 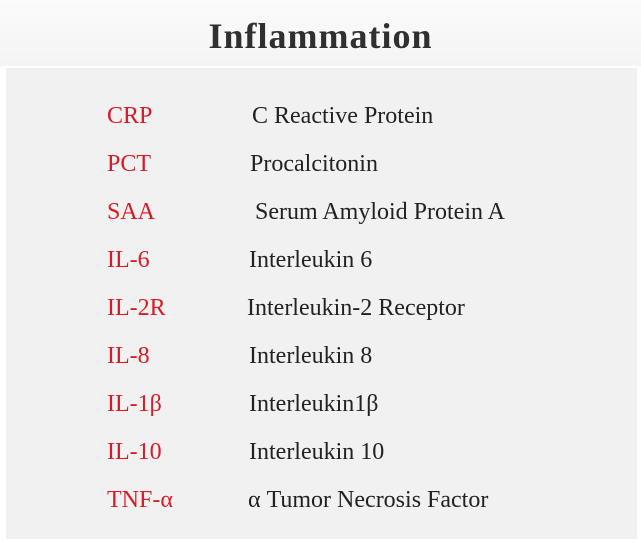 I want to click on abbreviation: IL-1β, so click(x=134, y=404).